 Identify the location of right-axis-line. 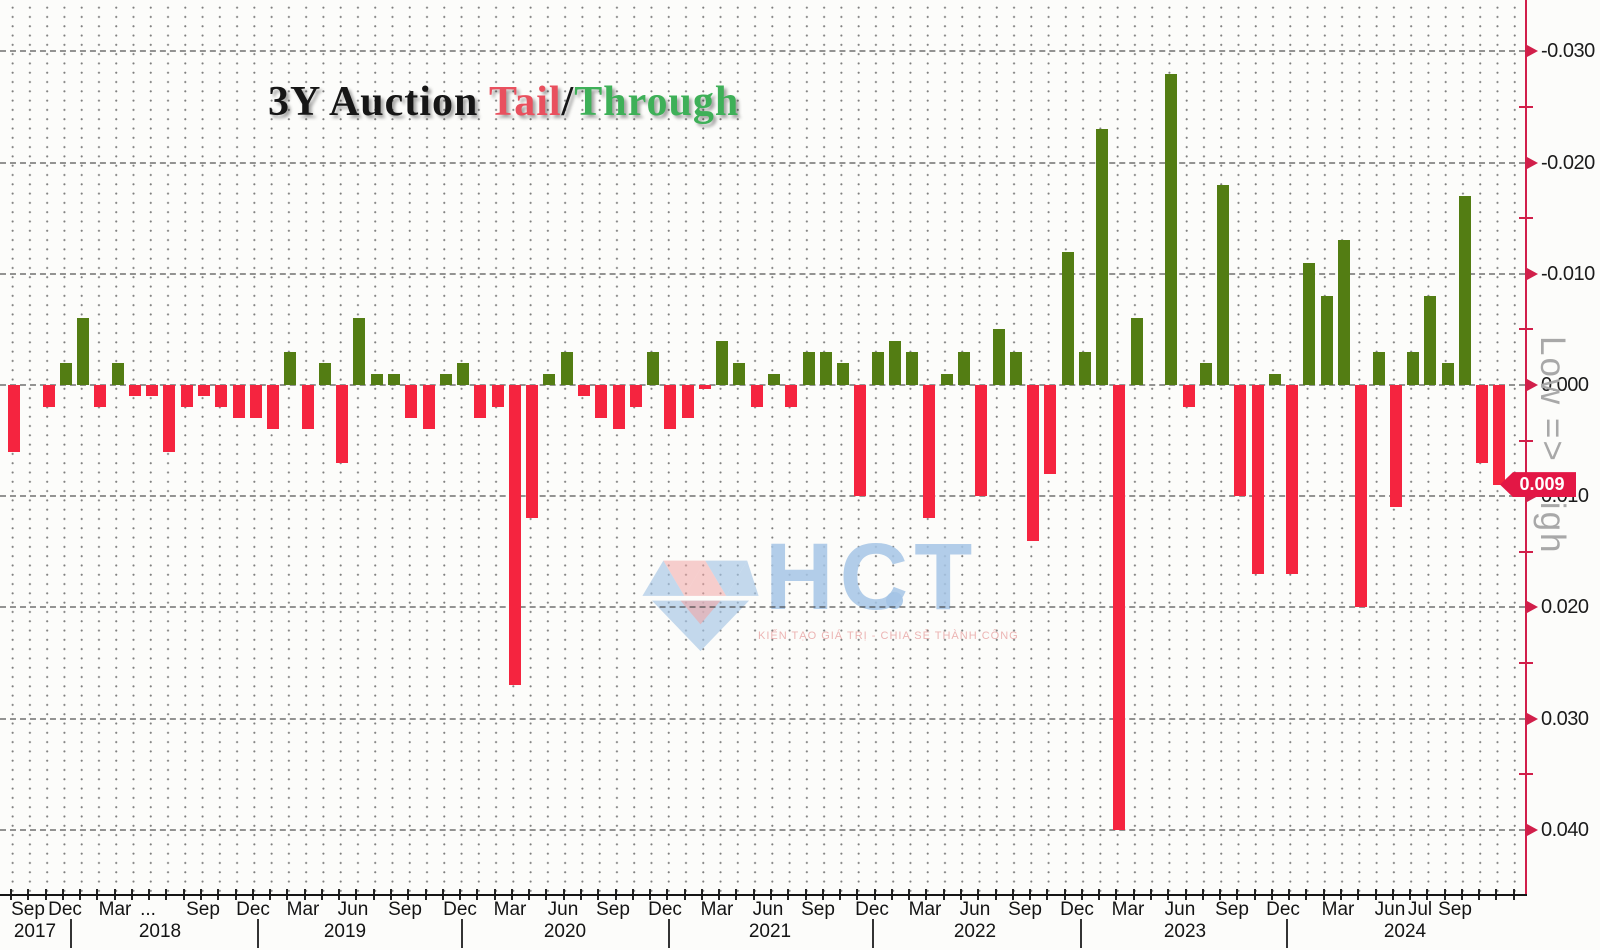
(1526, 448).